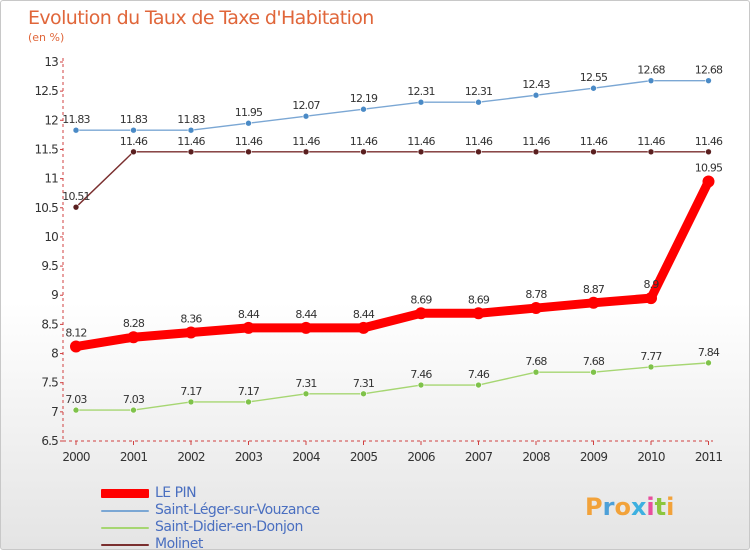  What do you see at coordinates (364, 98) in the screenshot?
I see `data-label-saint-l-ger-sur-vouzance: 12.19` at bounding box center [364, 98].